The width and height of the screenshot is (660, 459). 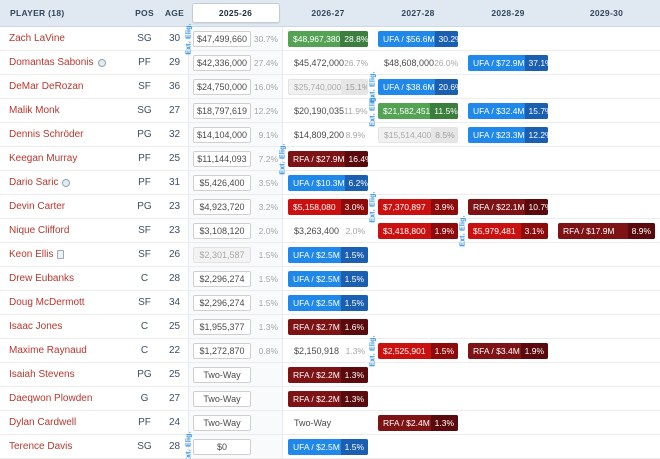 I want to click on salary-box: $18,797,619, so click(x=222, y=110).